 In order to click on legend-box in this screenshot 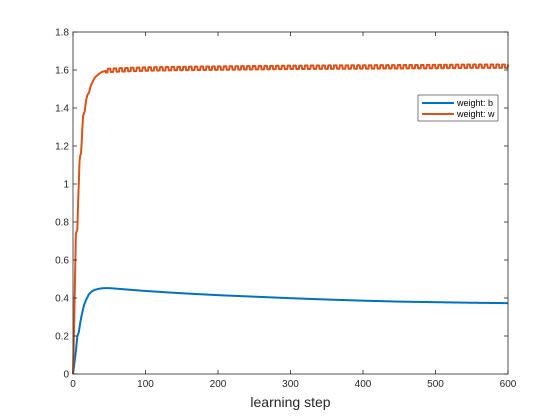, I will do `click(458, 108)`.